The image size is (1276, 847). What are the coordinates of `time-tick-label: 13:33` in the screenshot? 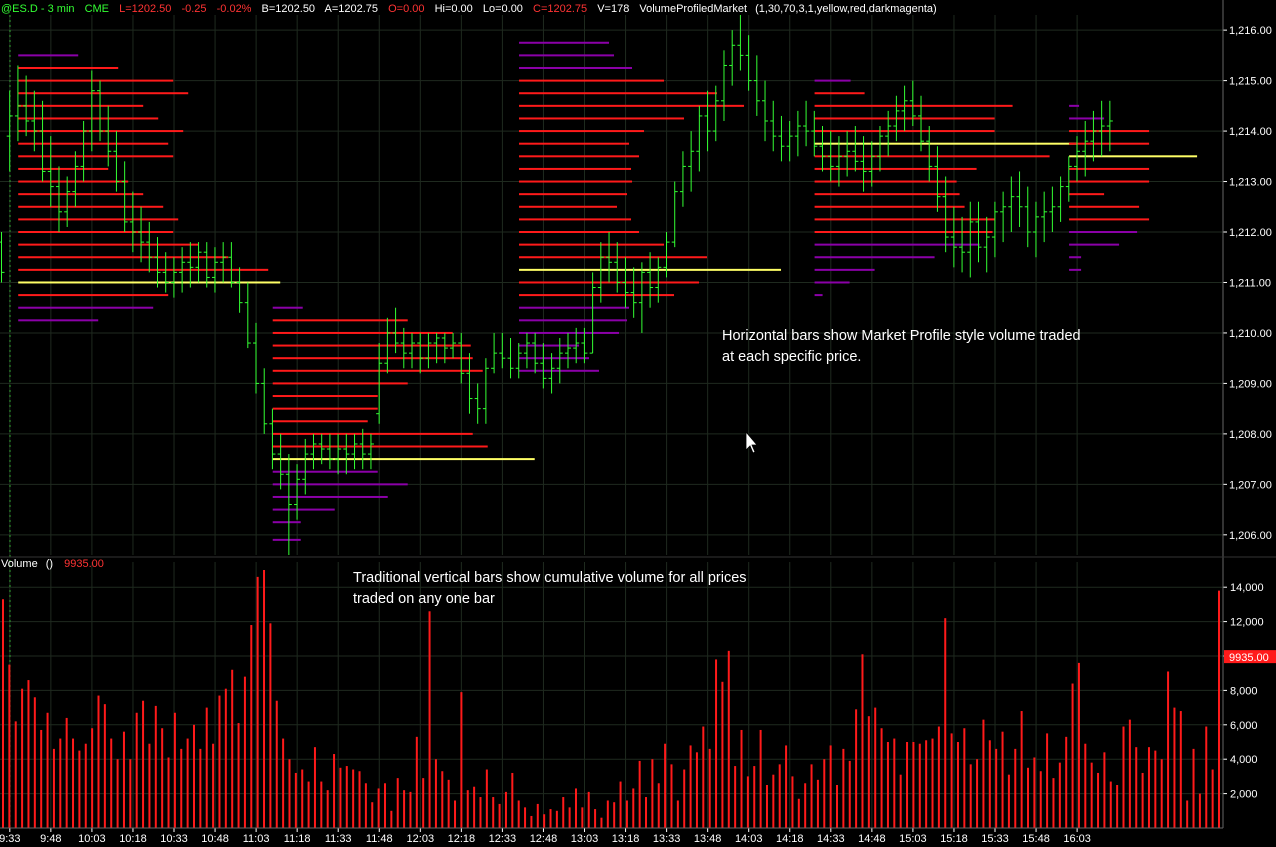 It's located at (667, 839).